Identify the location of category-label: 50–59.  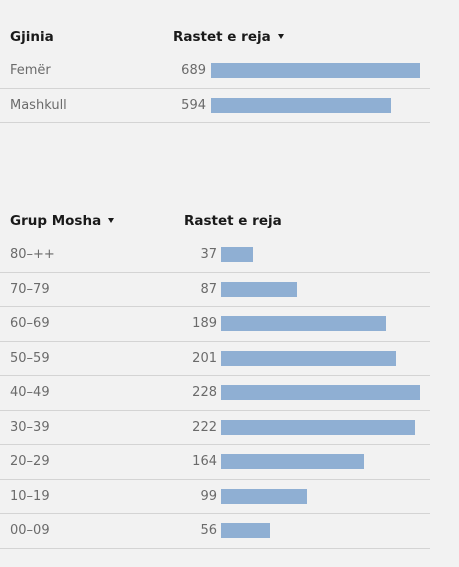
(30, 358).